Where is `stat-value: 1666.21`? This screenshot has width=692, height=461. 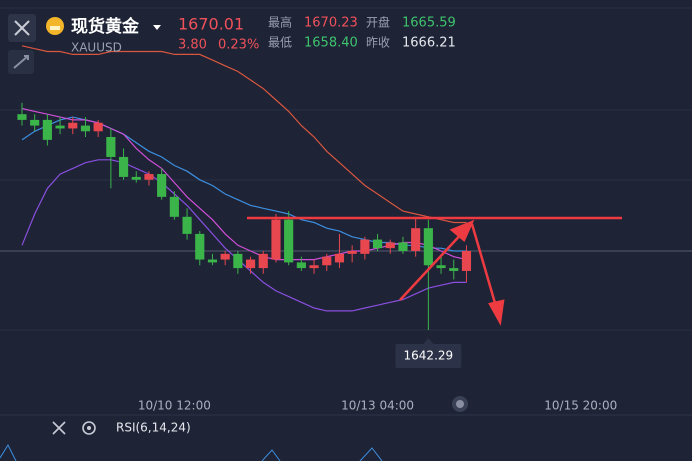 stat-value: 1666.21 is located at coordinates (429, 43).